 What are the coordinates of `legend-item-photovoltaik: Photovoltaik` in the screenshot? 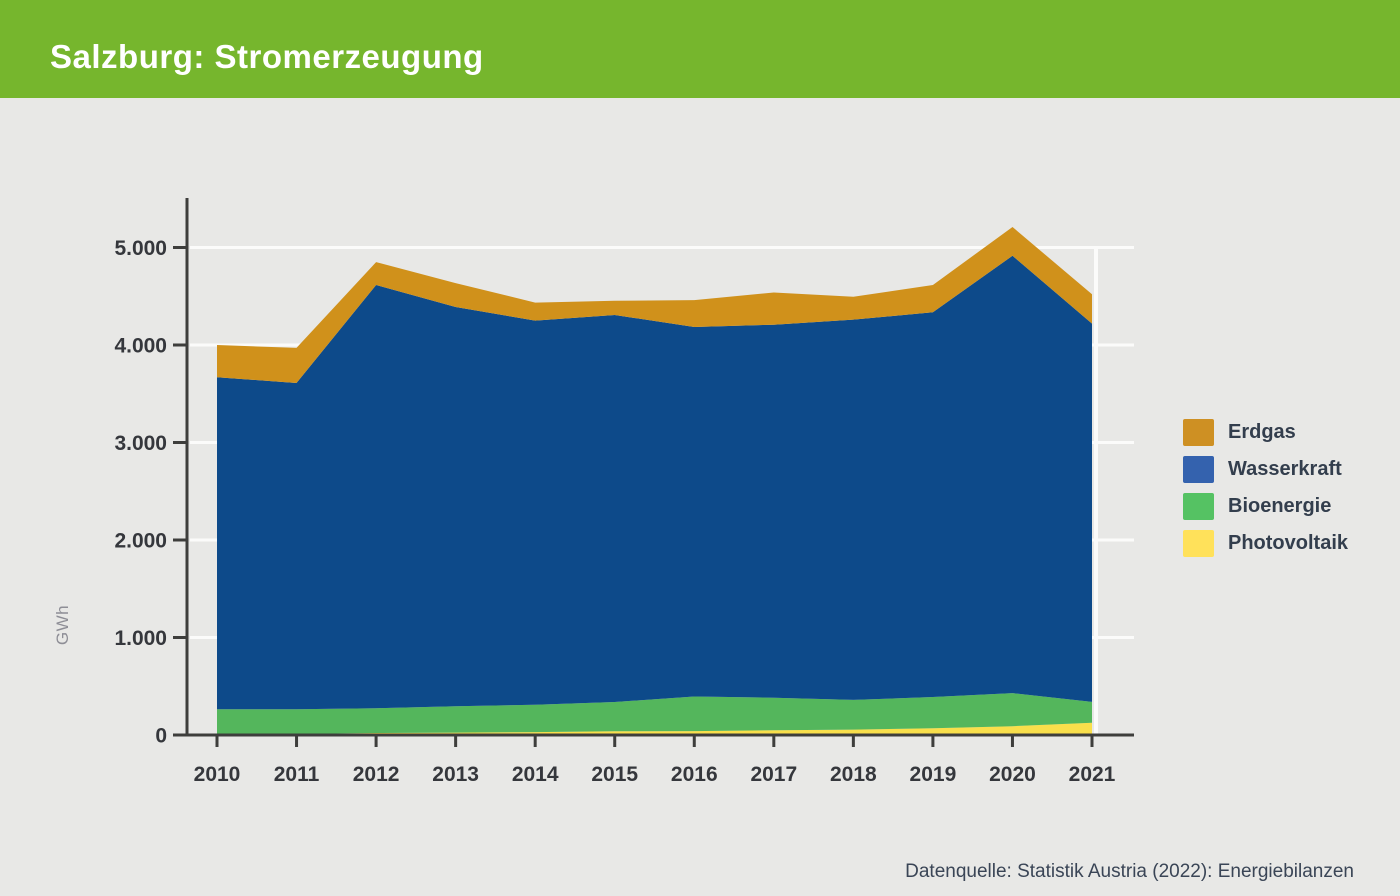 It's located at (1265, 543).